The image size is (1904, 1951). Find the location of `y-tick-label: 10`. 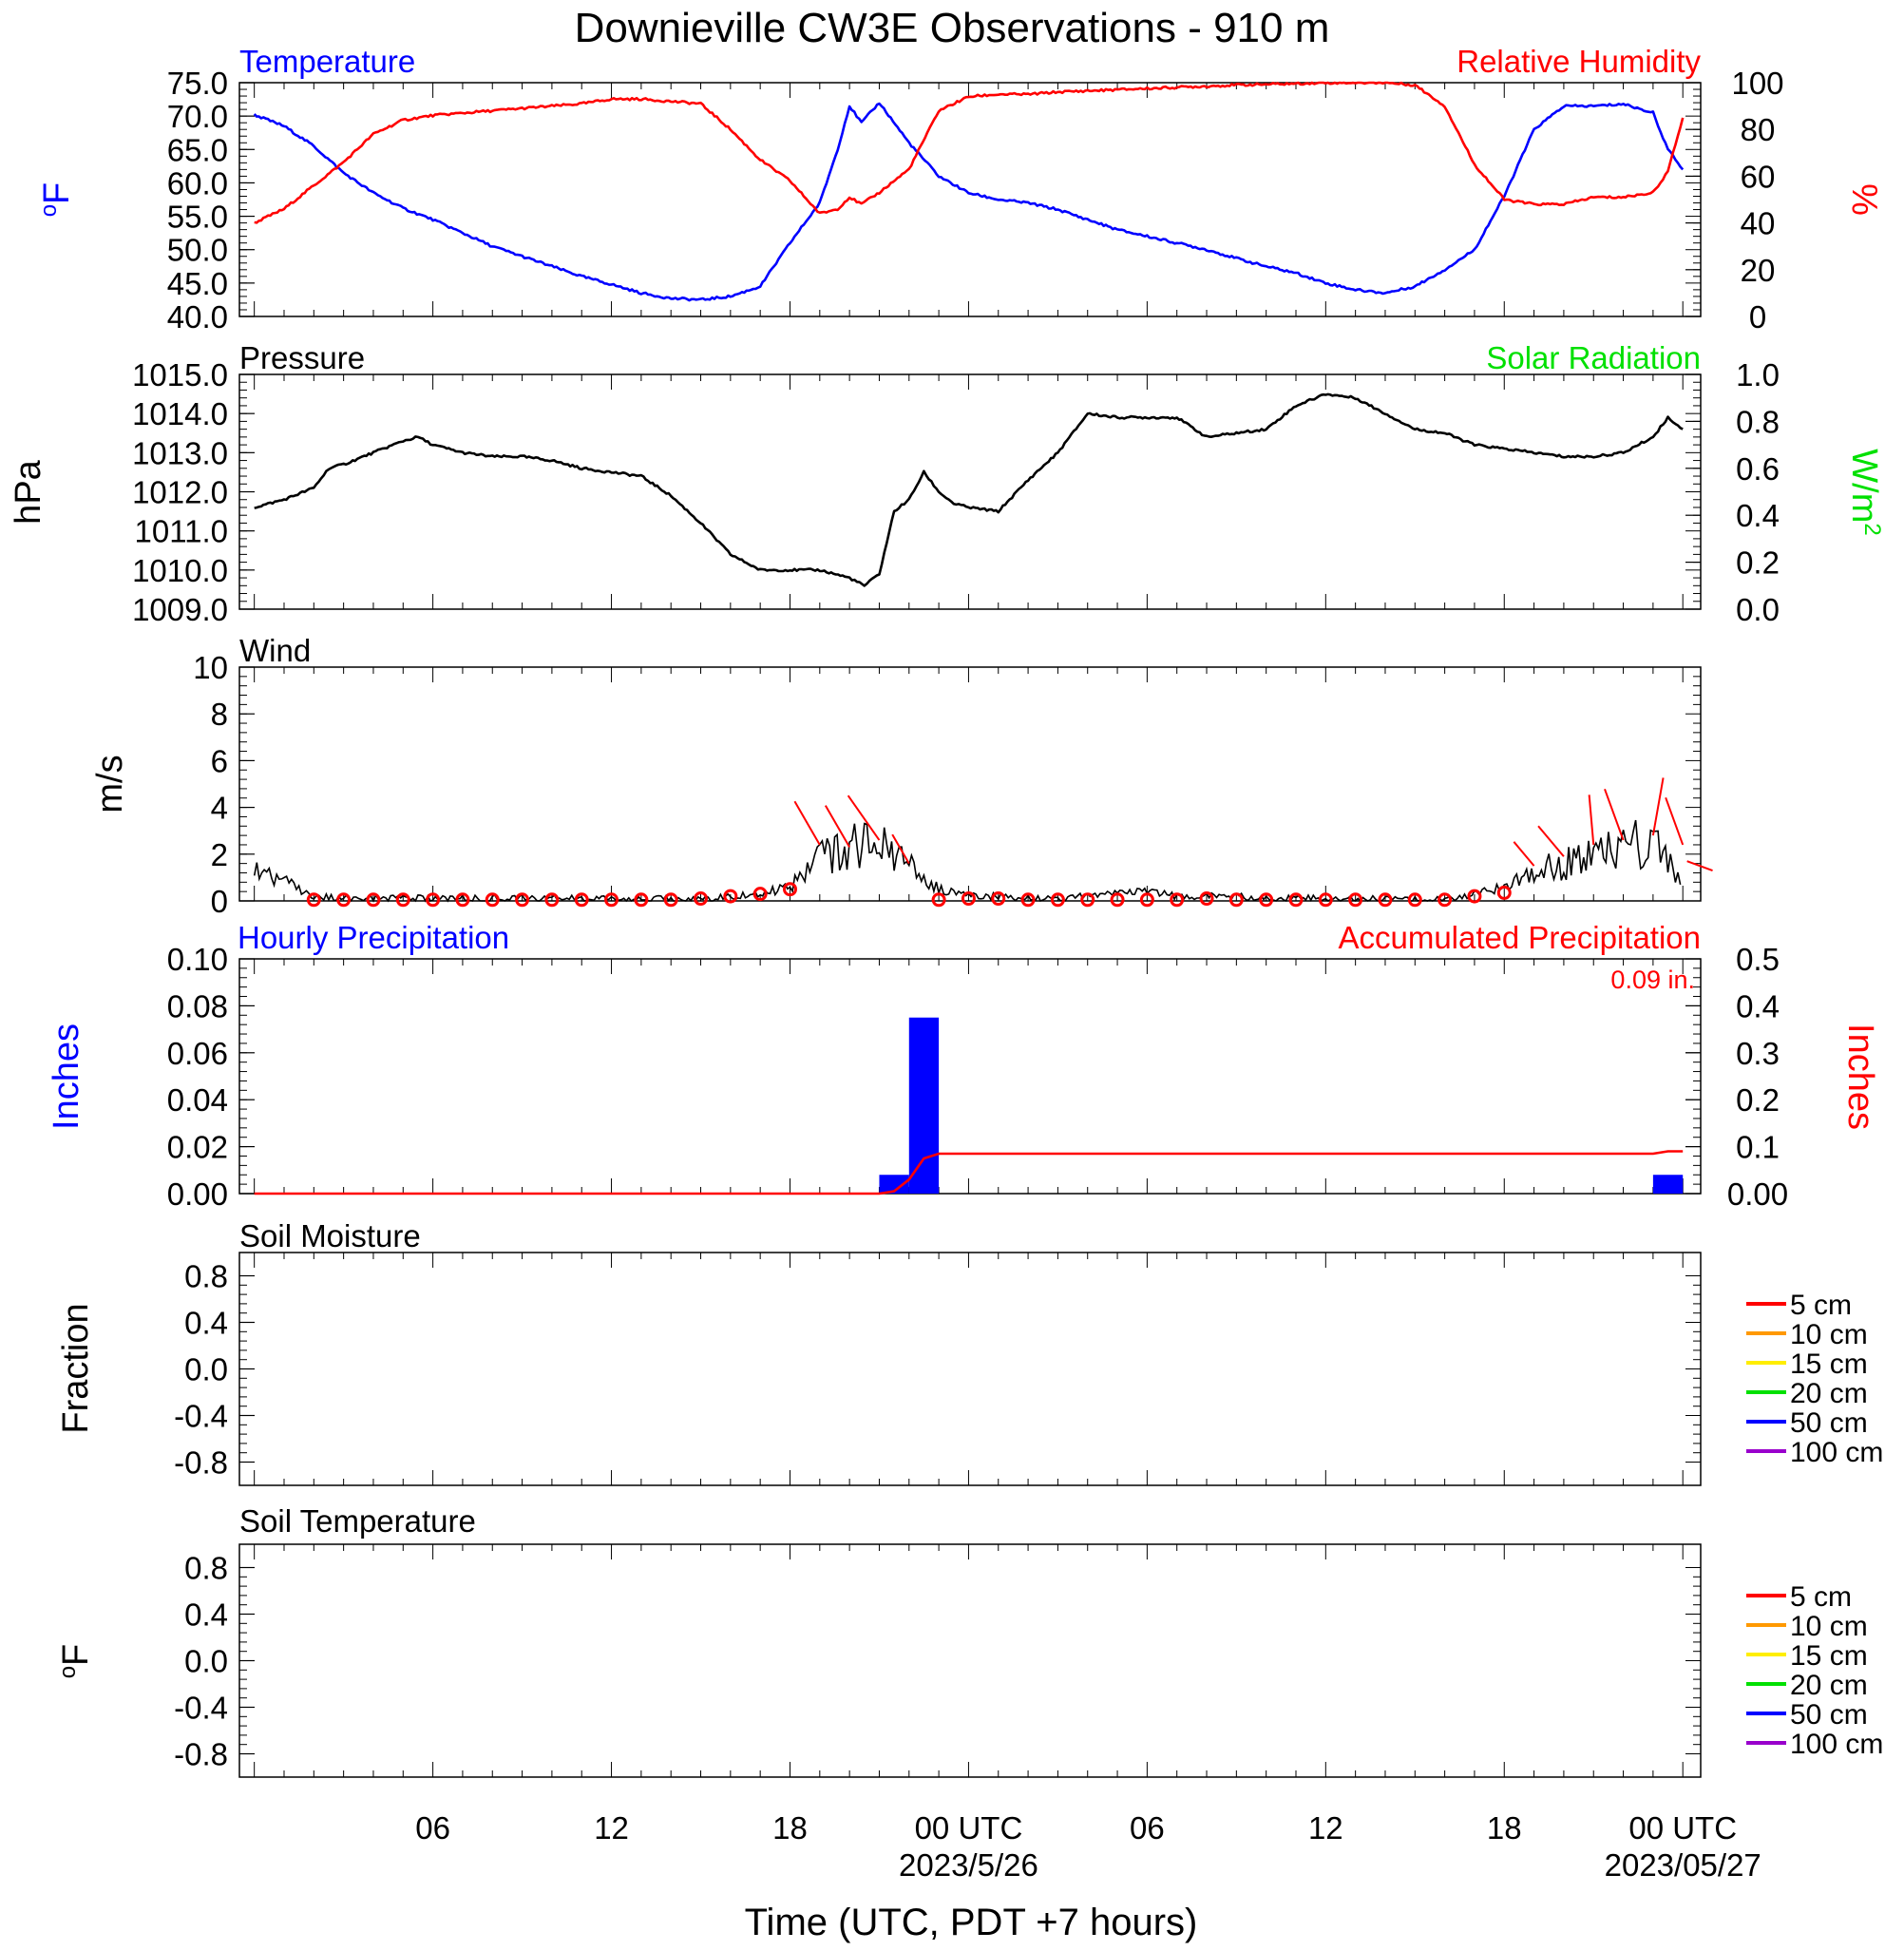

y-tick-label: 10 is located at coordinates (210, 667).